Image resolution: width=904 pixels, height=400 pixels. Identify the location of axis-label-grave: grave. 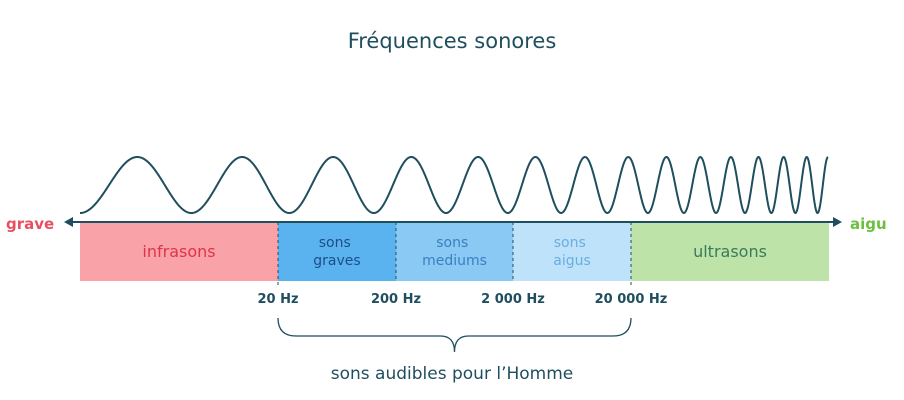
(30, 224).